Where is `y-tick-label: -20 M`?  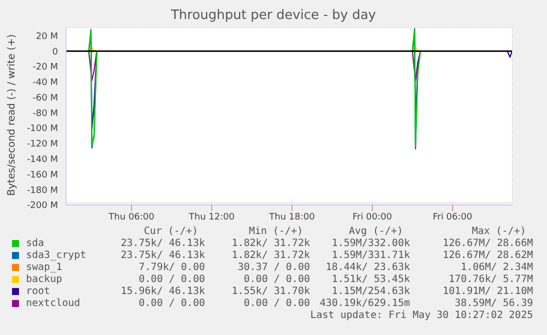
y-tick-label: -20 M is located at coordinates (45, 67).